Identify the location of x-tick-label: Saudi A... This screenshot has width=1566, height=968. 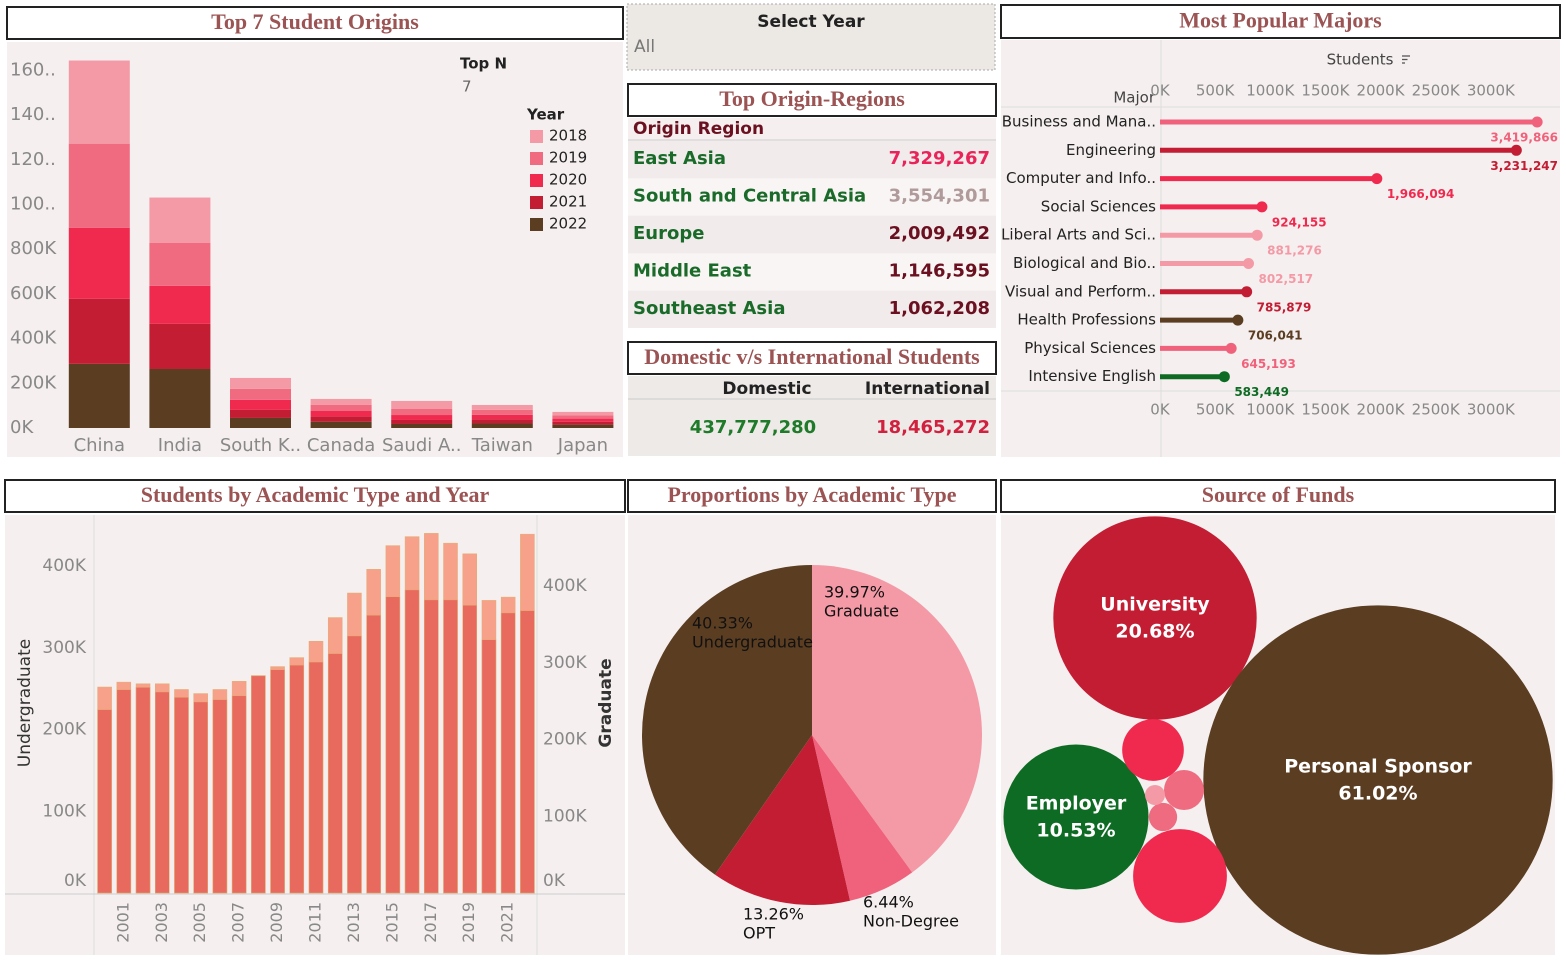
(421, 445).